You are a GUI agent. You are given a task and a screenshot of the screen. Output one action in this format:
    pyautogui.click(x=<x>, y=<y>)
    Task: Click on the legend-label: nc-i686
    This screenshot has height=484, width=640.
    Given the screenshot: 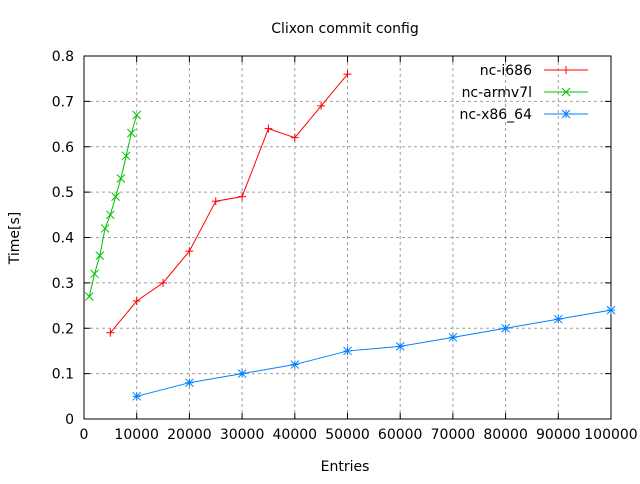 What is the action you would take?
    pyautogui.click(x=506, y=71)
    